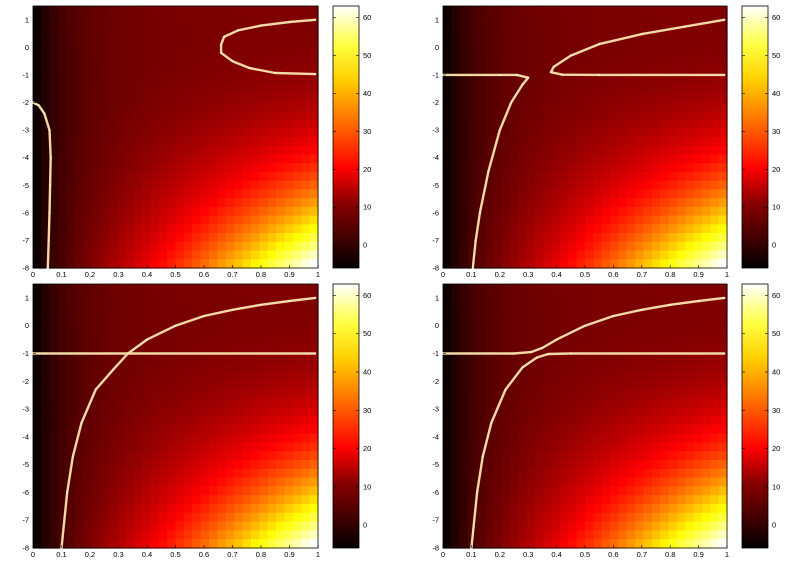 The height and width of the screenshot is (561, 789). What do you see at coordinates (435, 185) in the screenshot?
I see `y-tick-label: -5` at bounding box center [435, 185].